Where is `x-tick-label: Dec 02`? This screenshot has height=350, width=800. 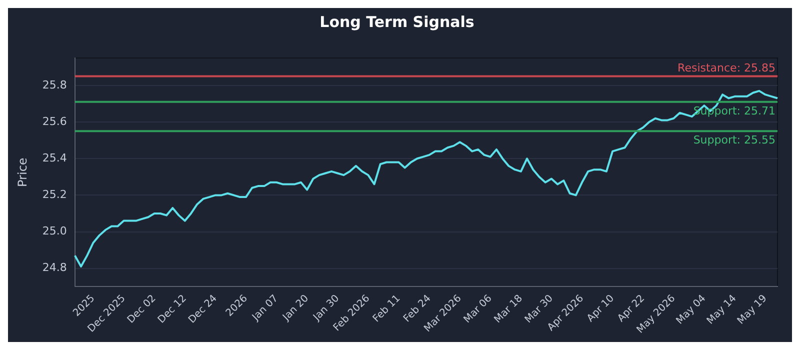 x-tick-label: Dec 02 is located at coordinates (142, 309).